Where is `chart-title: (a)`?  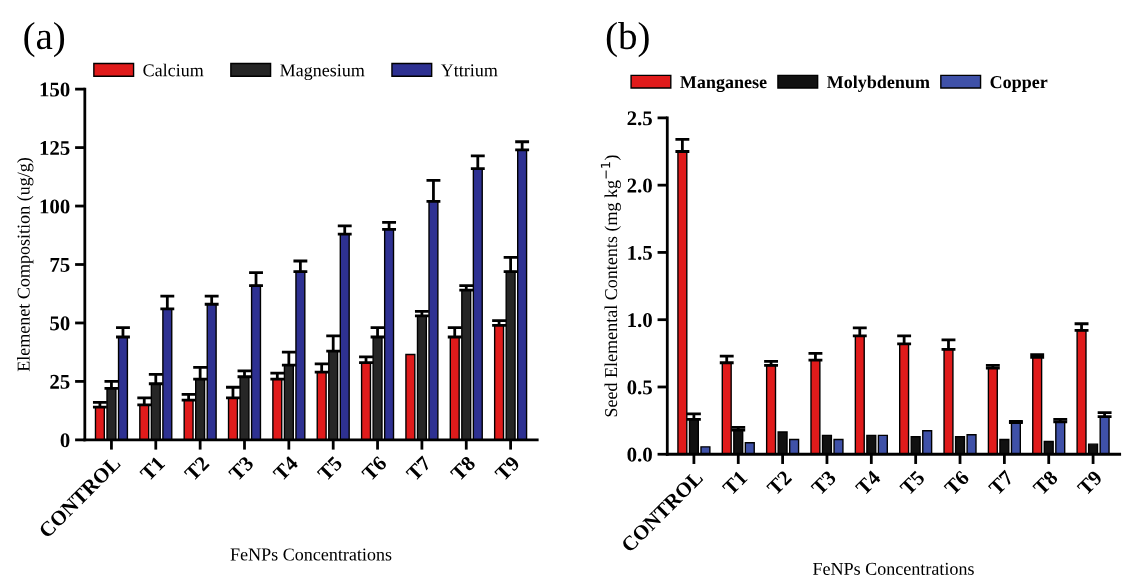
chart-title: (a) is located at coordinates (44, 39).